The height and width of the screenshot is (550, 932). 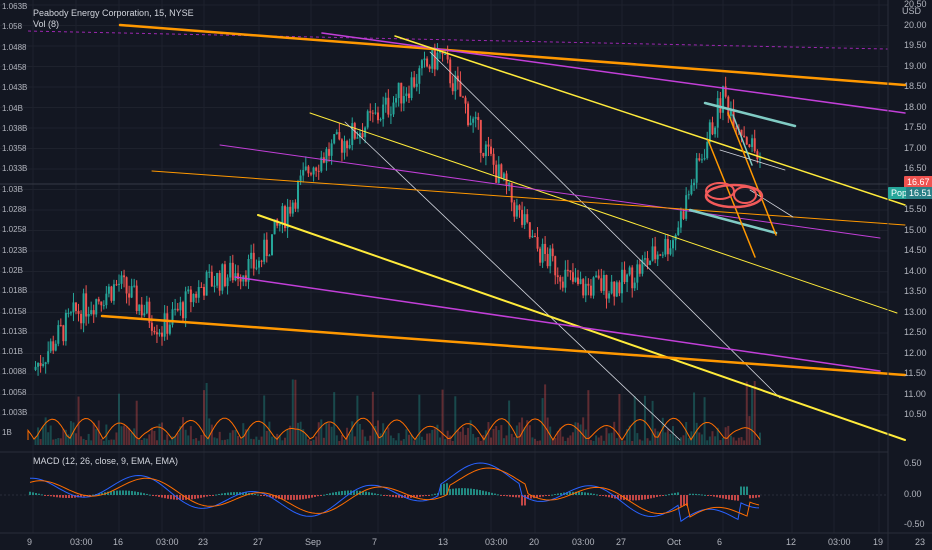 I want to click on symbol-title: Peabody Energy Corporation, 15, NYSE, so click(x=113, y=13).